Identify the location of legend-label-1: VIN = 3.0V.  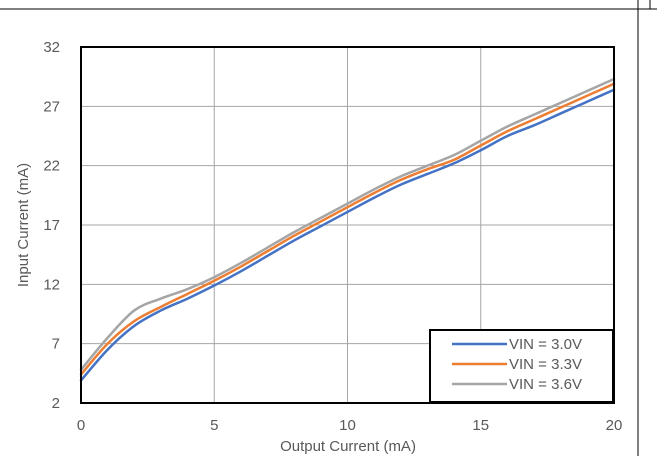
(545, 344).